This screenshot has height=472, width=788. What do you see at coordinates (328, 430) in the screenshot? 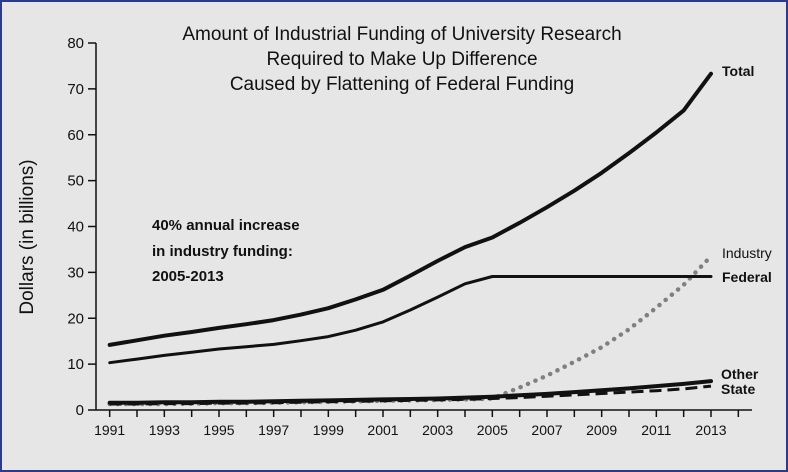
I see `x-tick-label: 1999` at bounding box center [328, 430].